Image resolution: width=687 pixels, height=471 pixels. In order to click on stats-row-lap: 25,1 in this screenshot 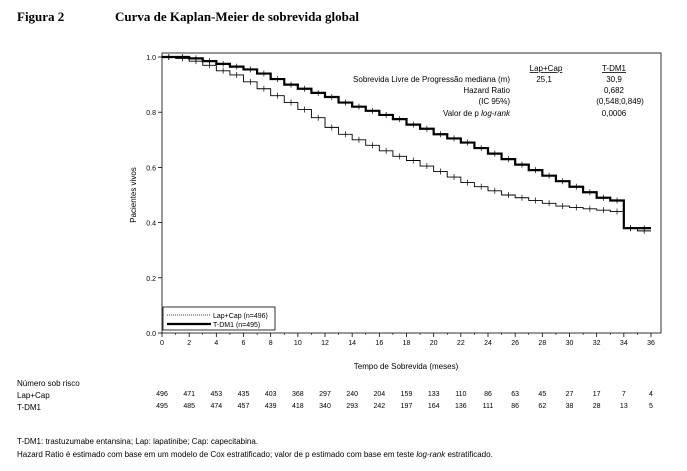, I will do `click(544, 79)`.